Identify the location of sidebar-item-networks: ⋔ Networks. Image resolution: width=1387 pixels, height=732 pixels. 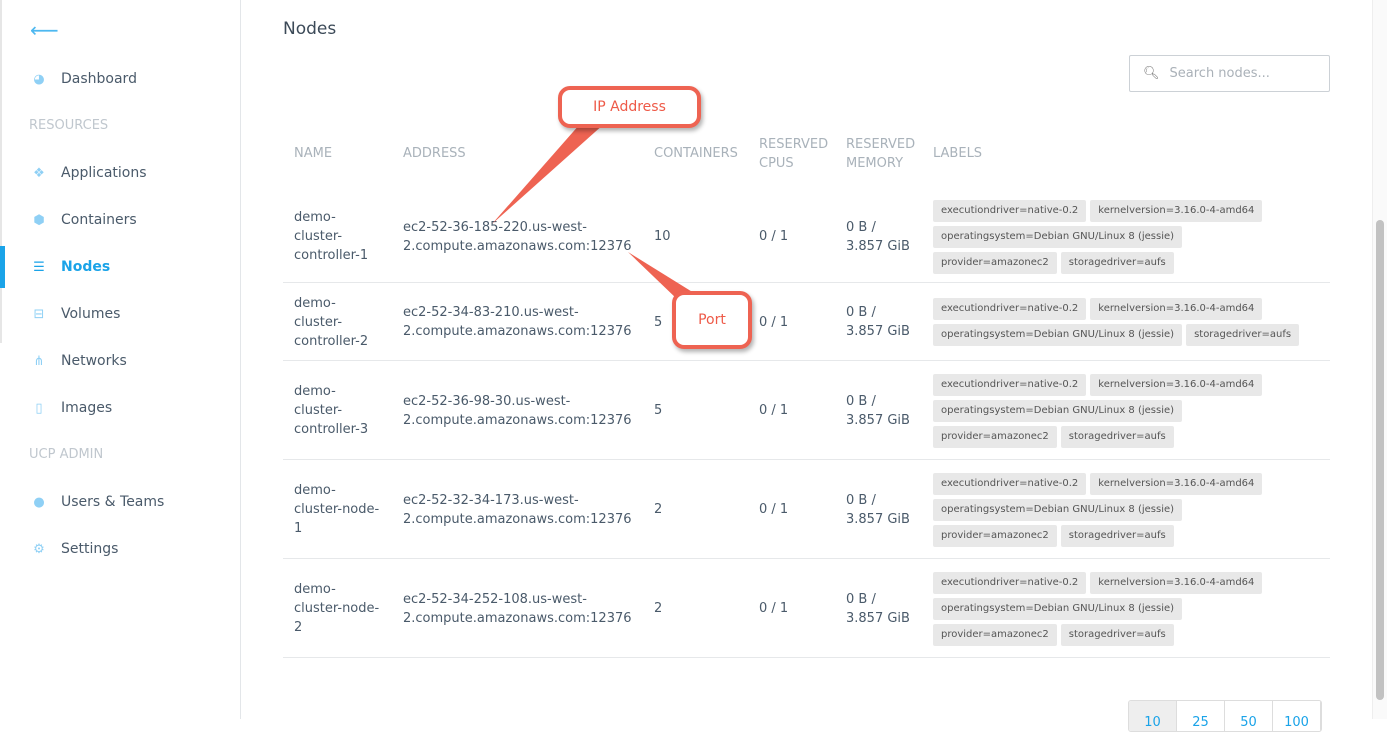
(120, 361).